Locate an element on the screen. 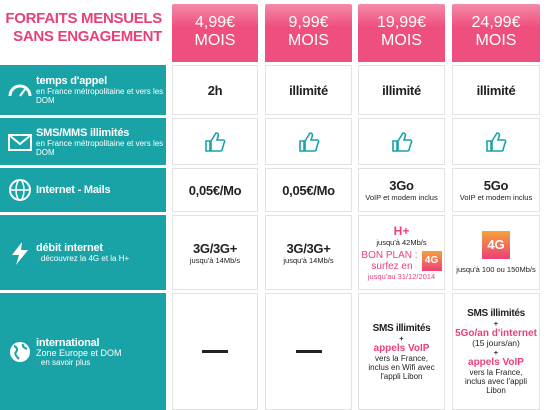  promo: BON PLAN : surfez en 4G is located at coordinates (401, 261).